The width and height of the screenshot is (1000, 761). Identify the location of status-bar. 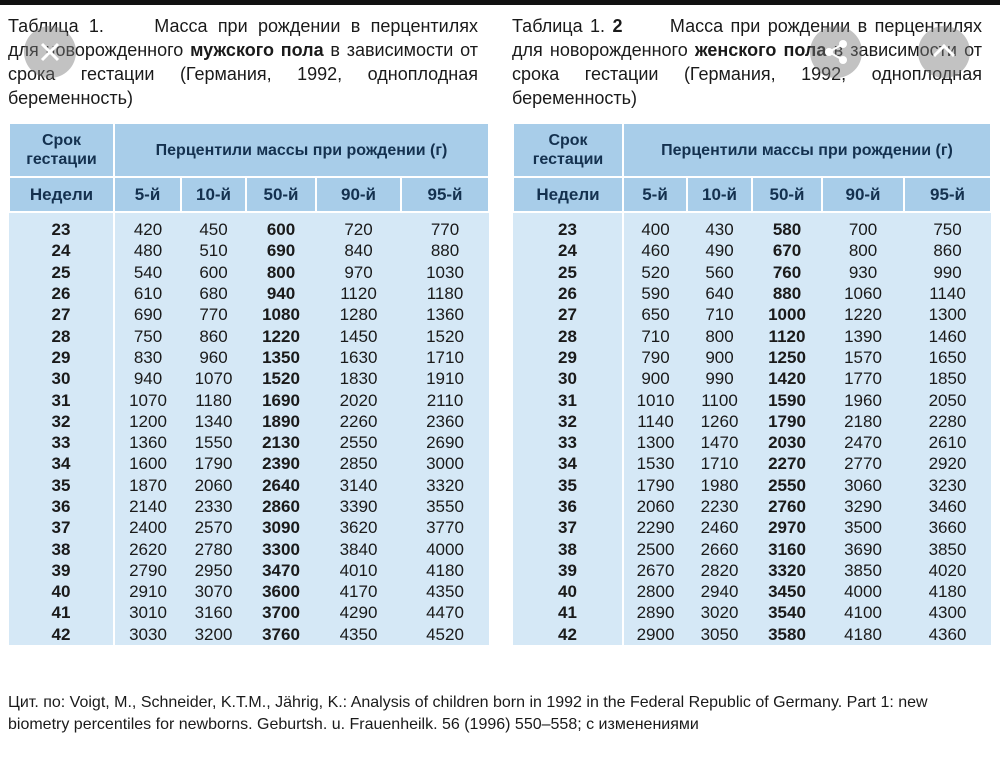
(500, 2).